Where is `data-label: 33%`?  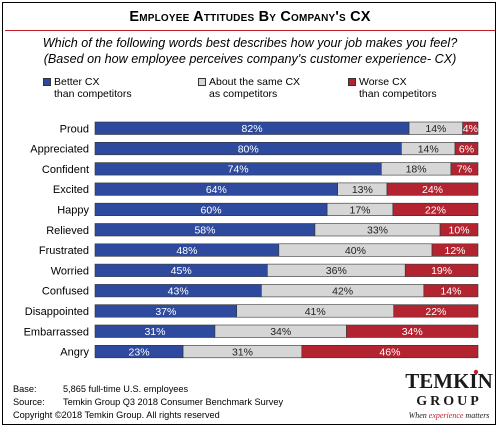
data-label: 33% is located at coordinates (377, 231).